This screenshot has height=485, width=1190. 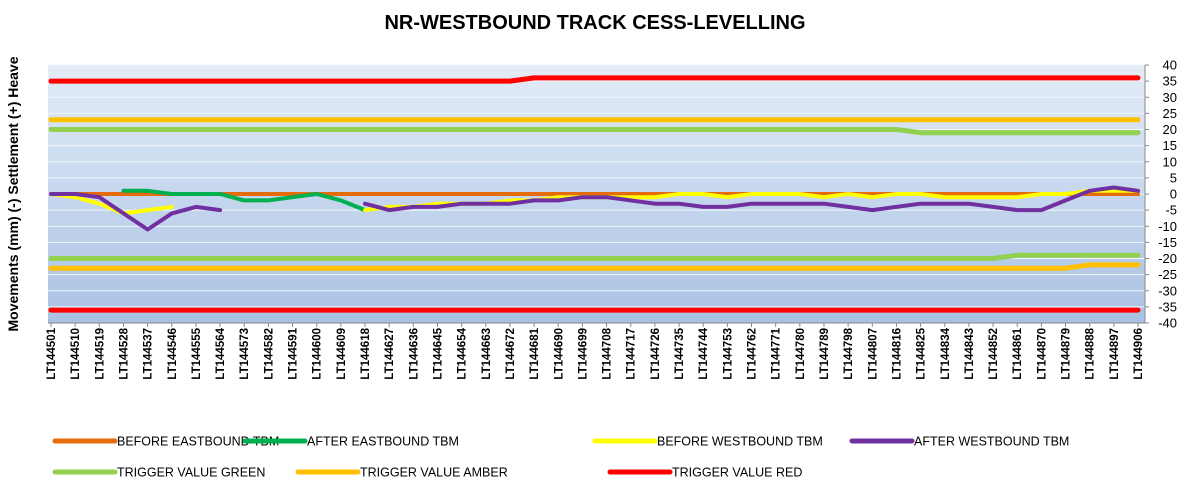 What do you see at coordinates (487, 354) in the screenshot?
I see `x-tick-label: LT144663` at bounding box center [487, 354].